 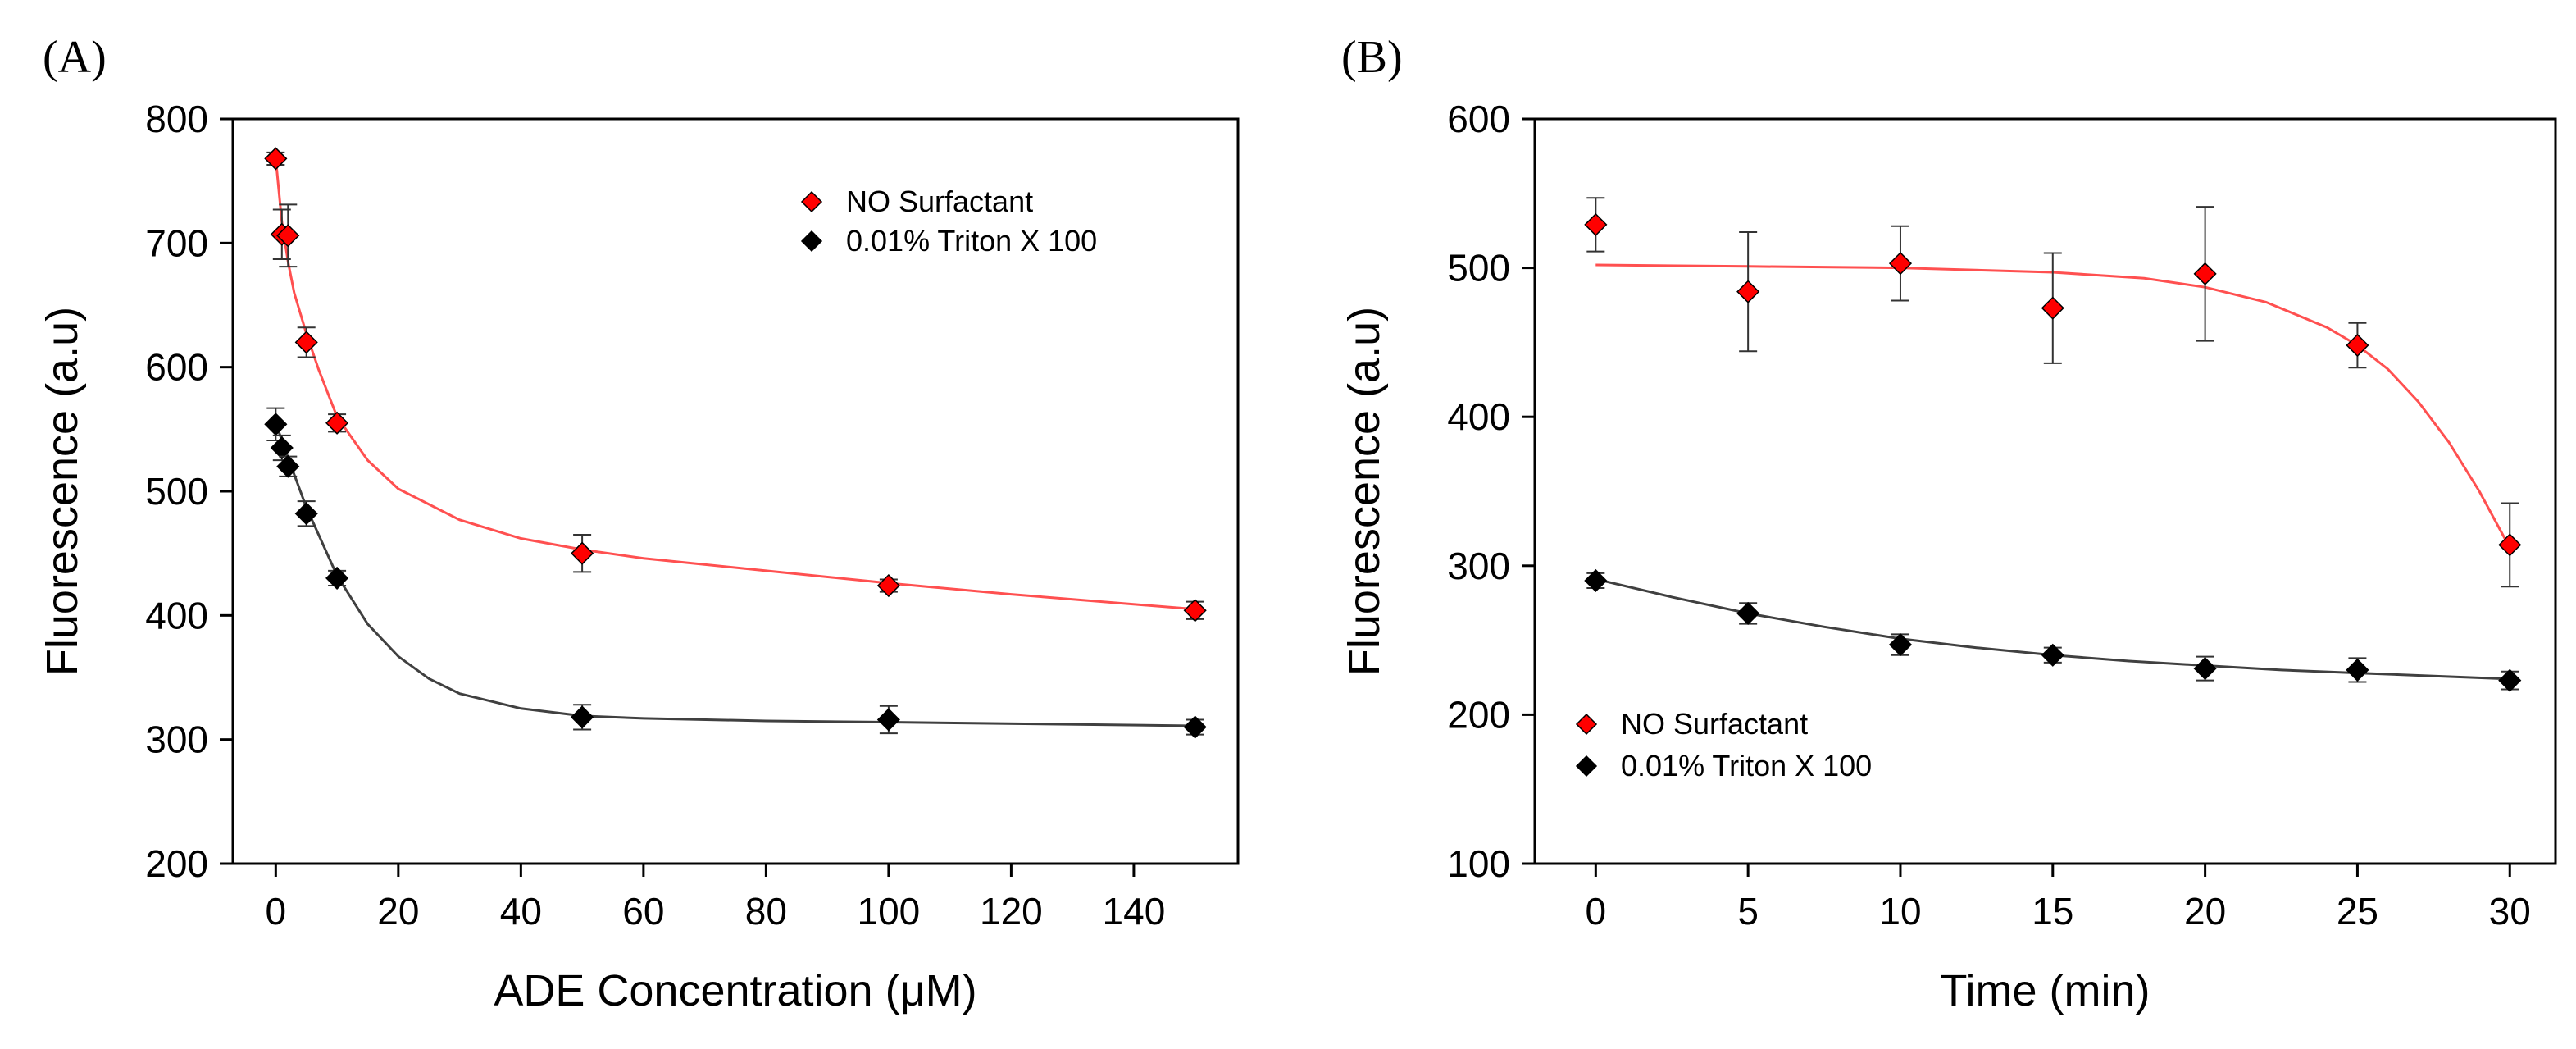 I want to click on x-tick-label: 140, so click(x=1134, y=912).